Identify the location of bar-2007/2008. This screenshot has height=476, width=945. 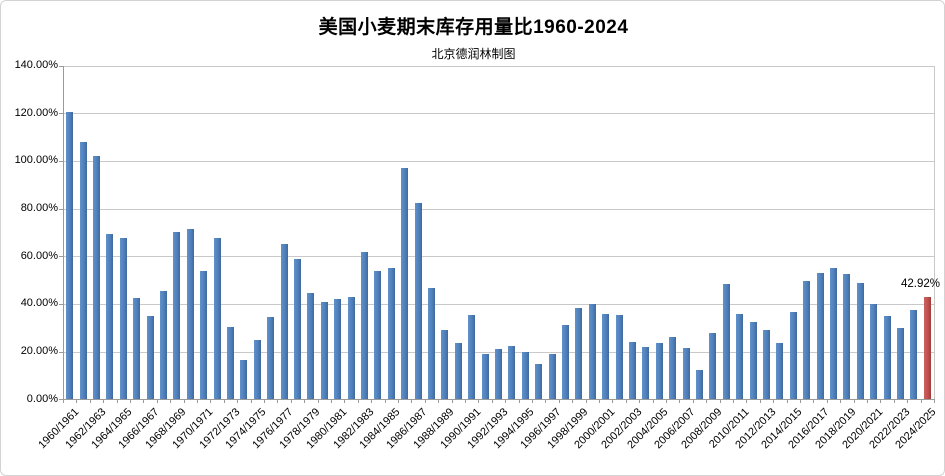
(699, 384).